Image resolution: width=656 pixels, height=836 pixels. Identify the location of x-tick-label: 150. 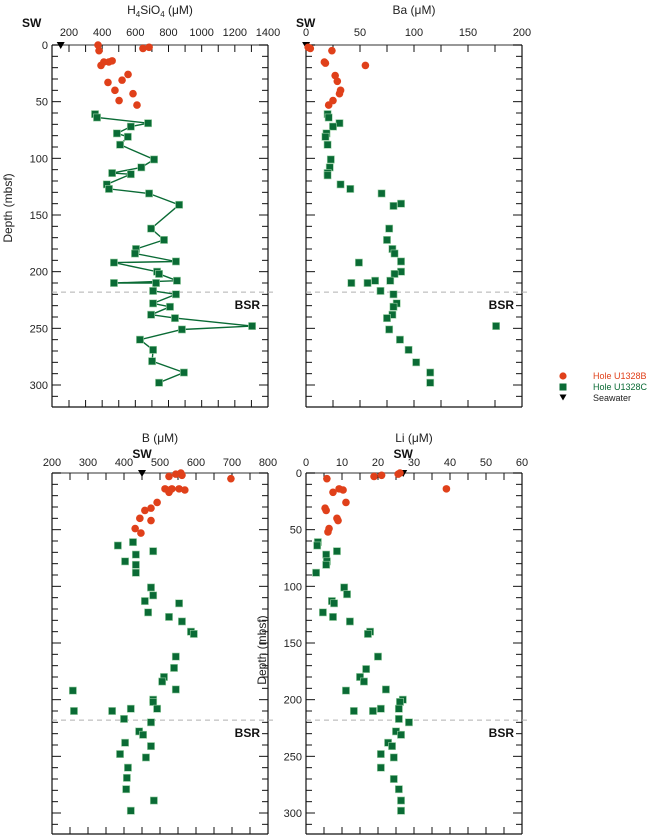
(468, 33).